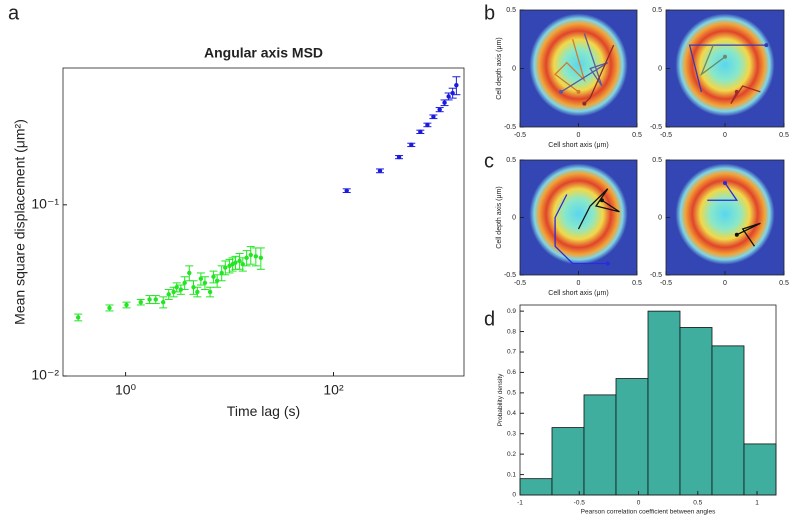  I want to click on y-axis-label: Probability density, so click(500, 399).